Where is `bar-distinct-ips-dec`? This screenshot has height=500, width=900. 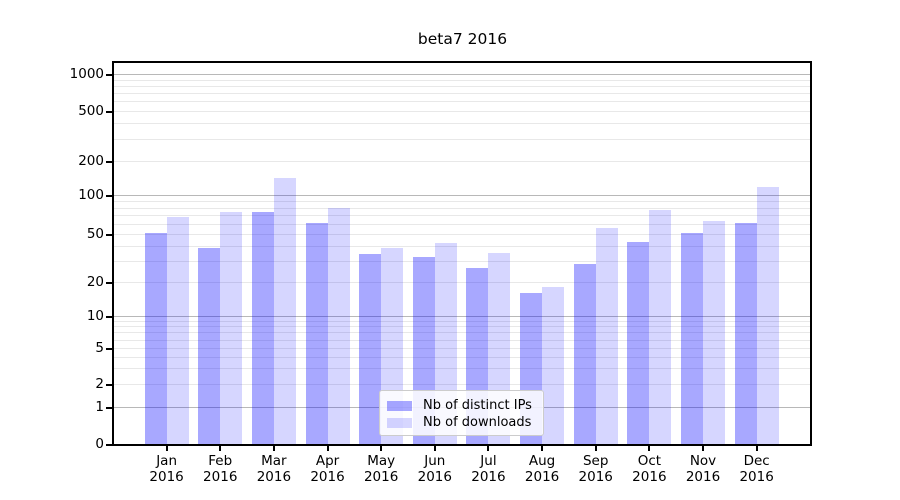 bar-distinct-ips-dec is located at coordinates (745, 333).